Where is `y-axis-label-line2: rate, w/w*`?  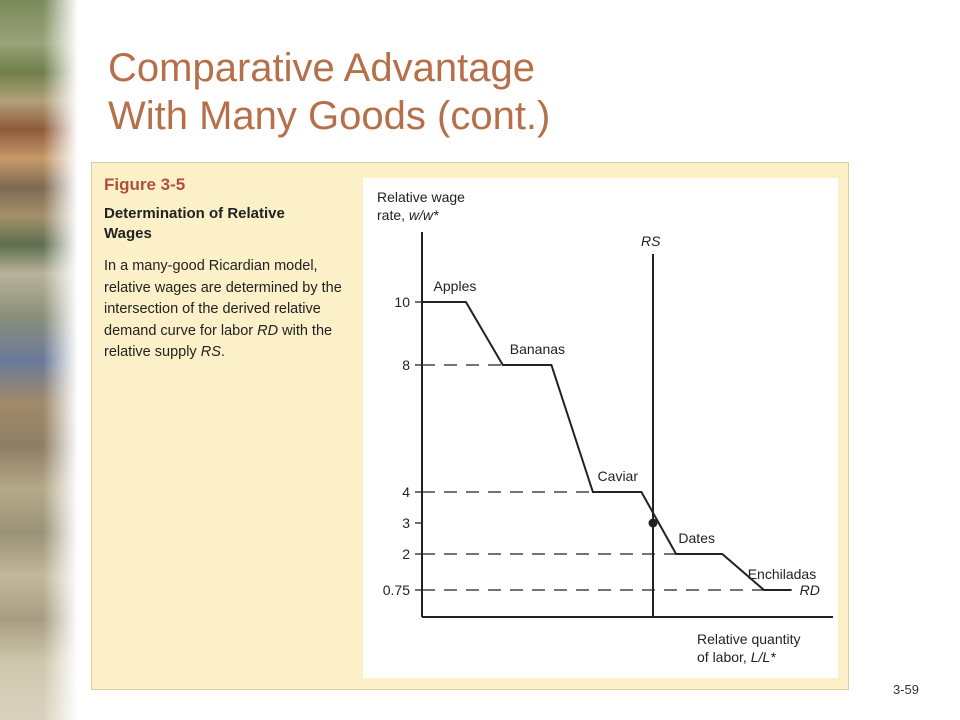
y-axis-label-line2: rate, w/w* is located at coordinates (408, 215).